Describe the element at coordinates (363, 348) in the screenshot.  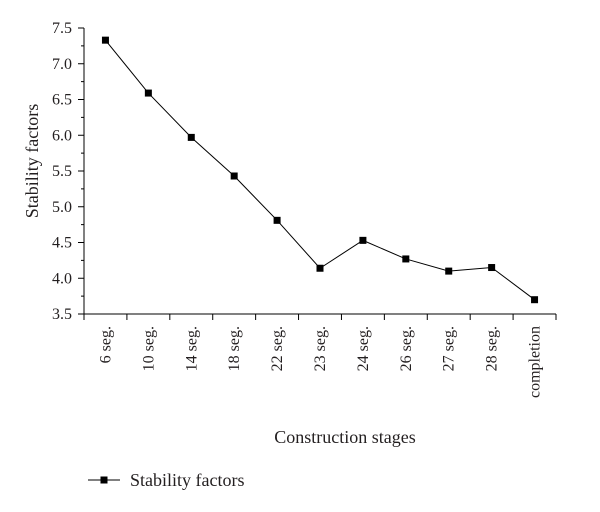
I see `x-tick-label: 24 seg.` at that location.